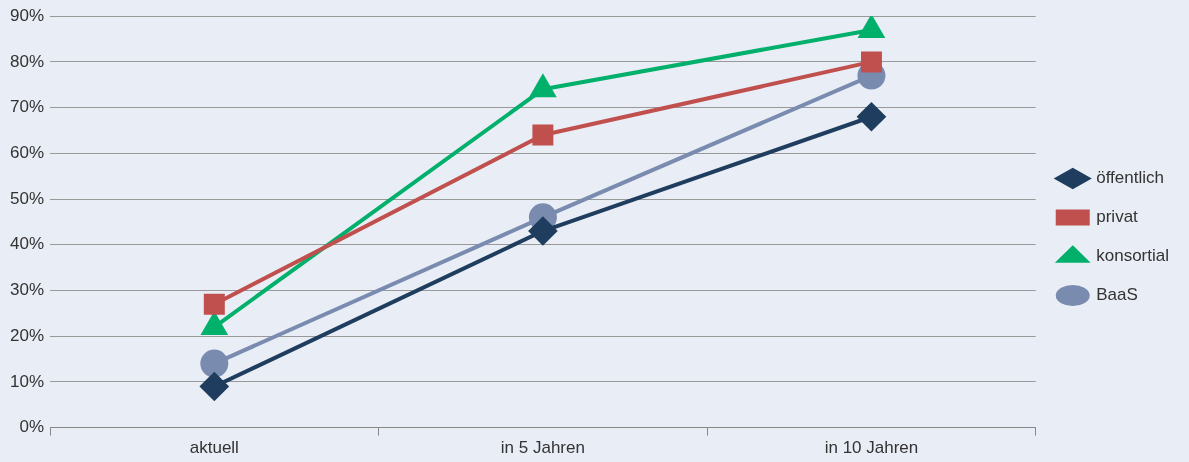  I want to click on y-tick-label: 70%, so click(27, 107).